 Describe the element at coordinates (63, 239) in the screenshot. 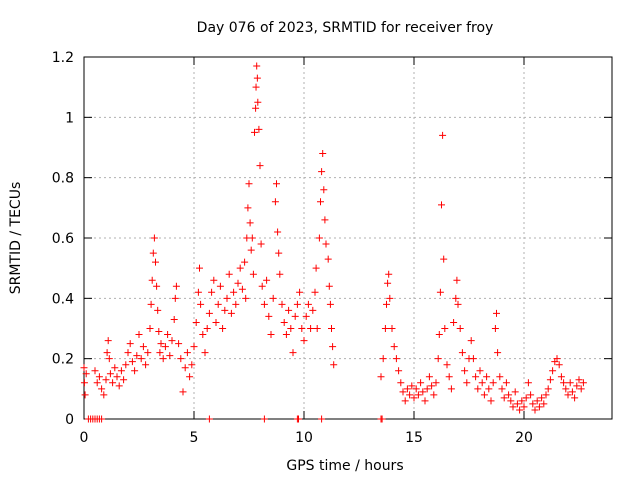

I see `y-tick-label: 0.6` at that location.